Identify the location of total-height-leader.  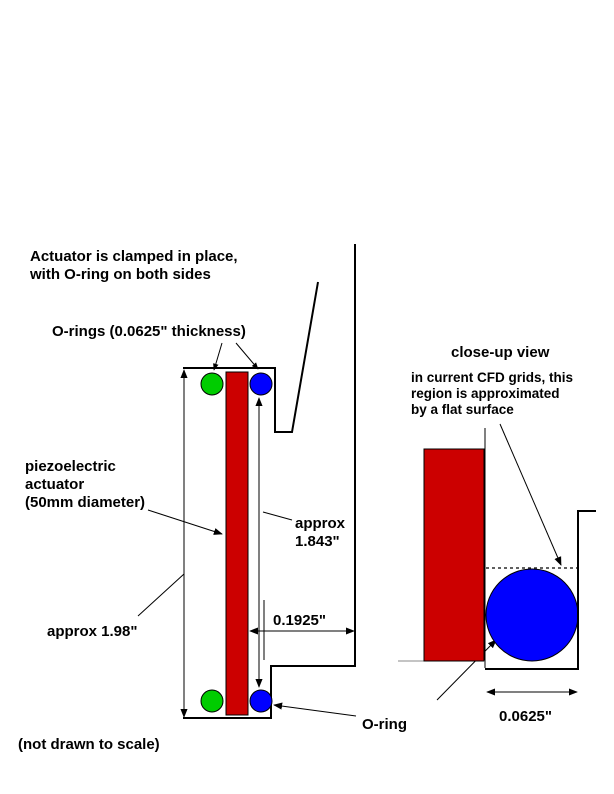
(161, 595).